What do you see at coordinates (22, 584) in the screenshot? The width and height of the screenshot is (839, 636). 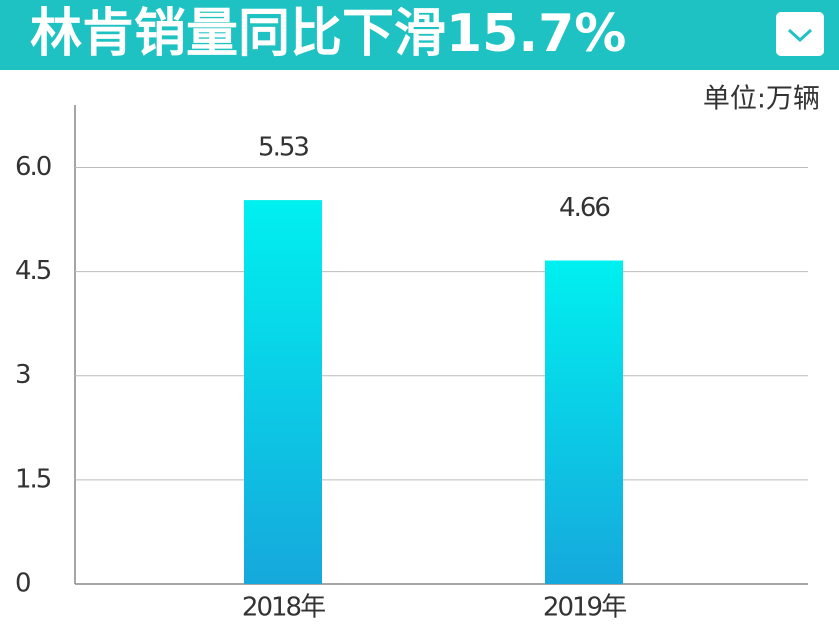 I see `y-tick-label: 0` at bounding box center [22, 584].